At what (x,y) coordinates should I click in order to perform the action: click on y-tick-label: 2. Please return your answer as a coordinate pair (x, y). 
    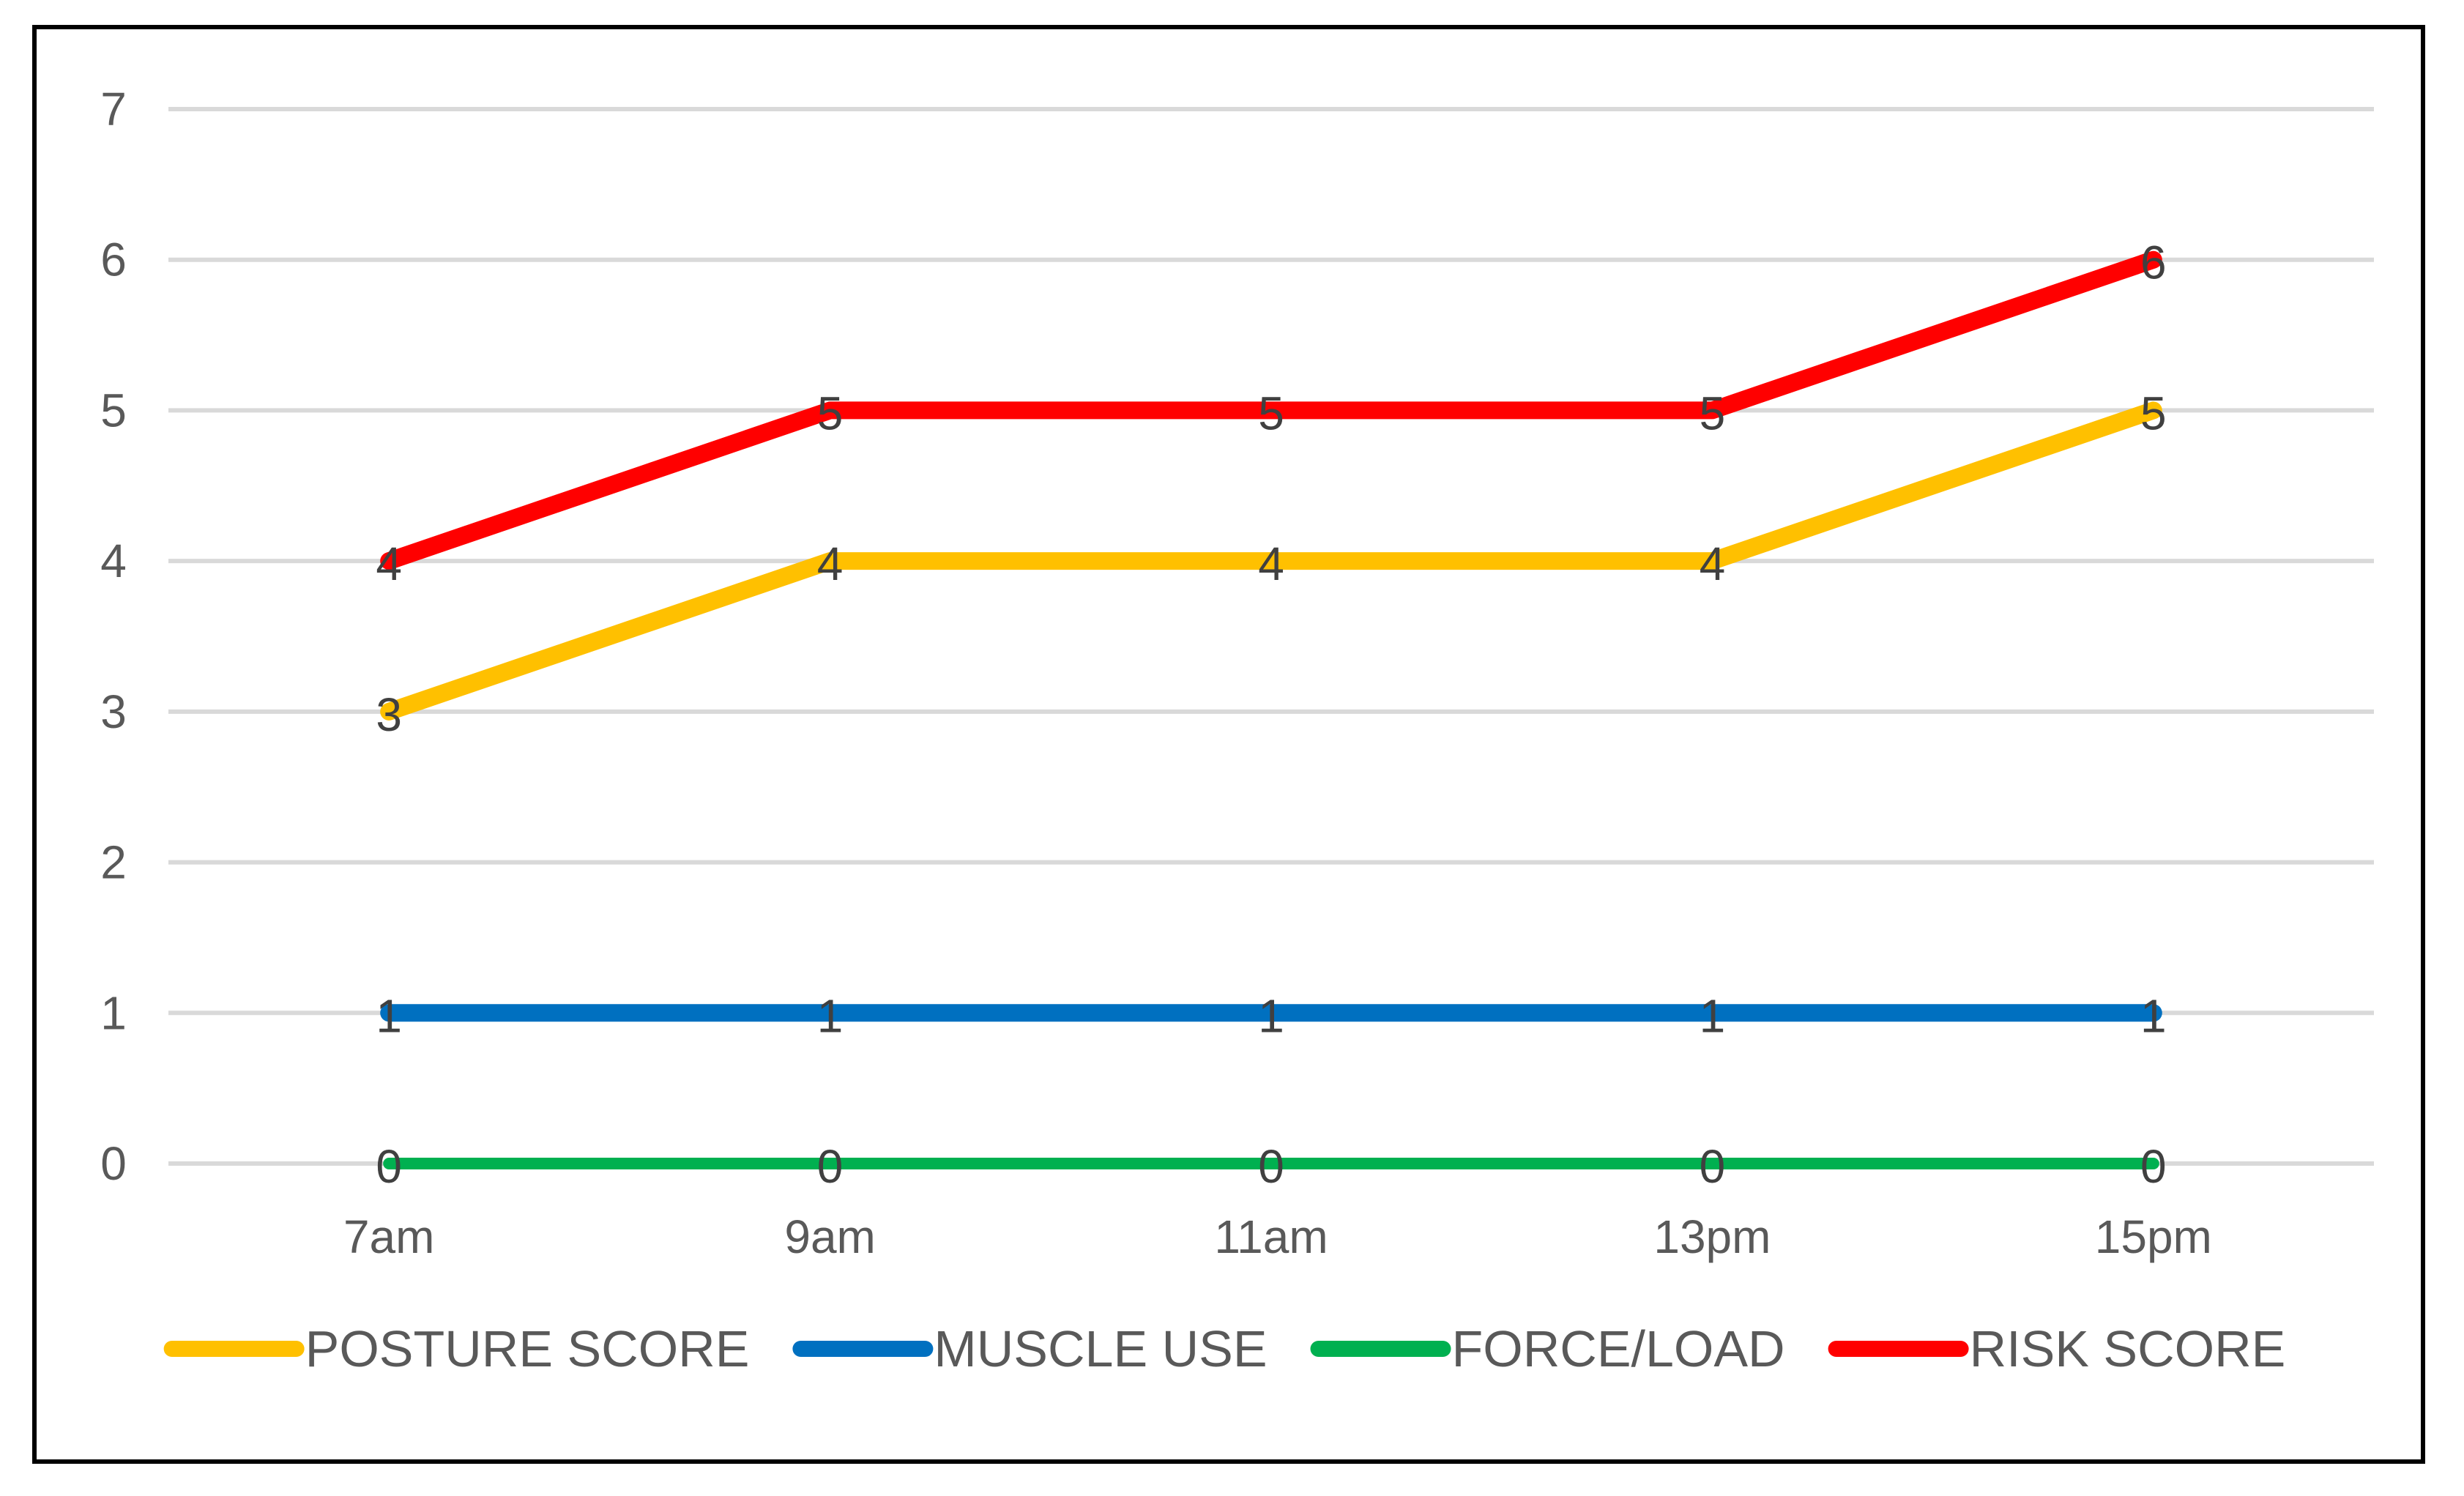
    Looking at the image, I should click on (113, 862).